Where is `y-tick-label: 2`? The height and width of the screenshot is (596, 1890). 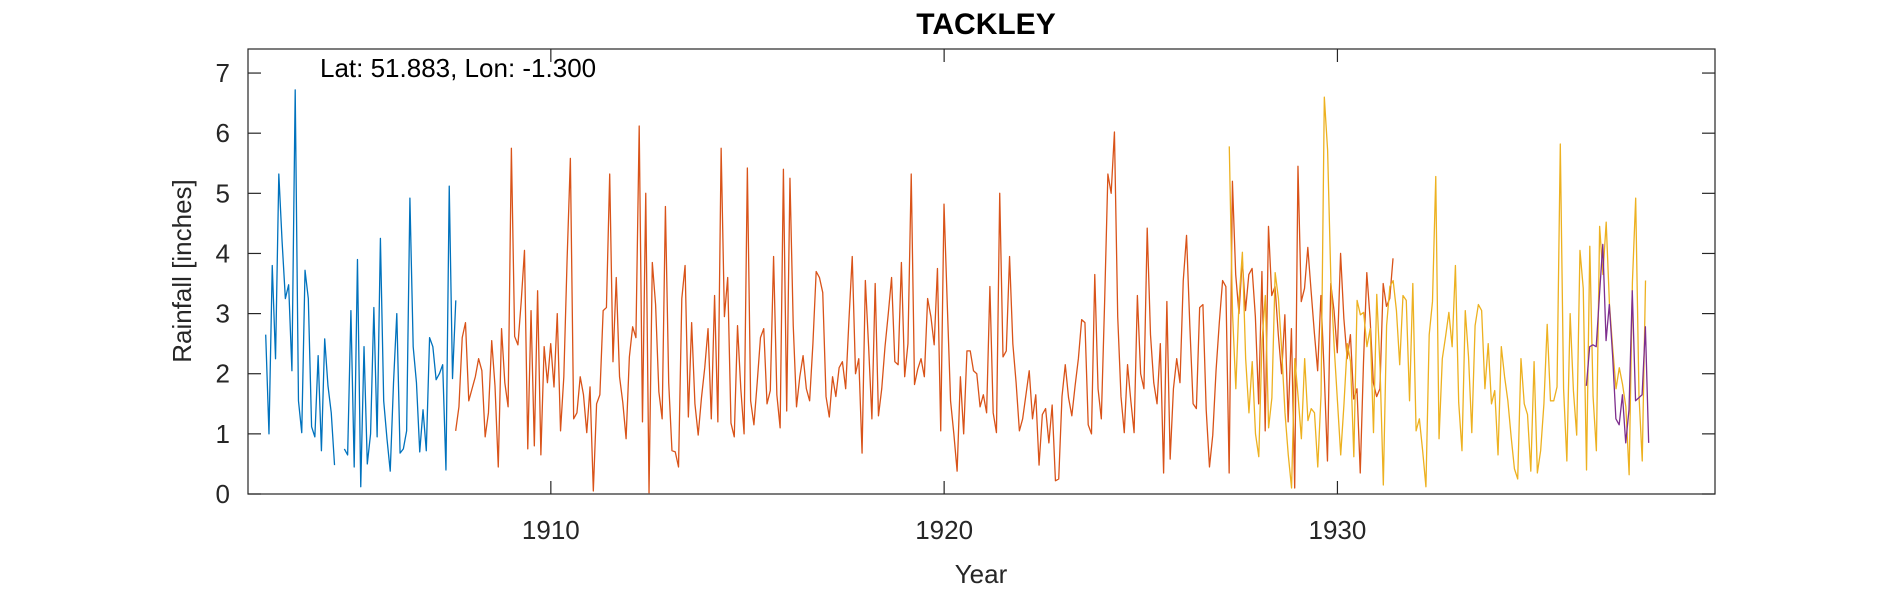
y-tick-label: 2 is located at coordinates (223, 374).